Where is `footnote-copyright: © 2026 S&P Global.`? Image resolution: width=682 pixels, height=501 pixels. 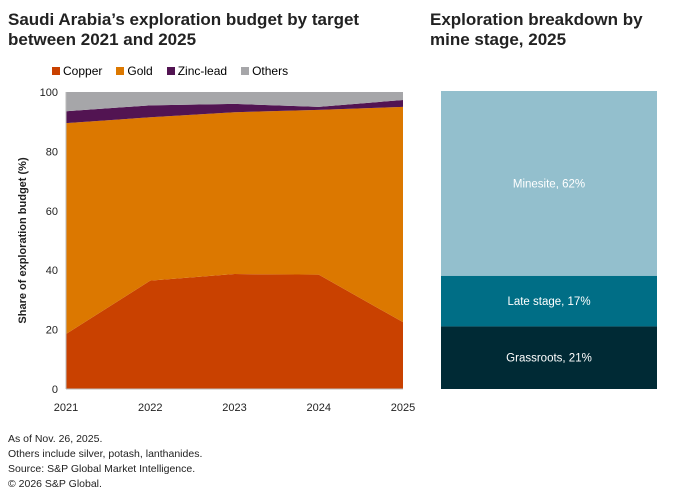
footnote-copyright: © 2026 S&P Global. is located at coordinates (55, 484).